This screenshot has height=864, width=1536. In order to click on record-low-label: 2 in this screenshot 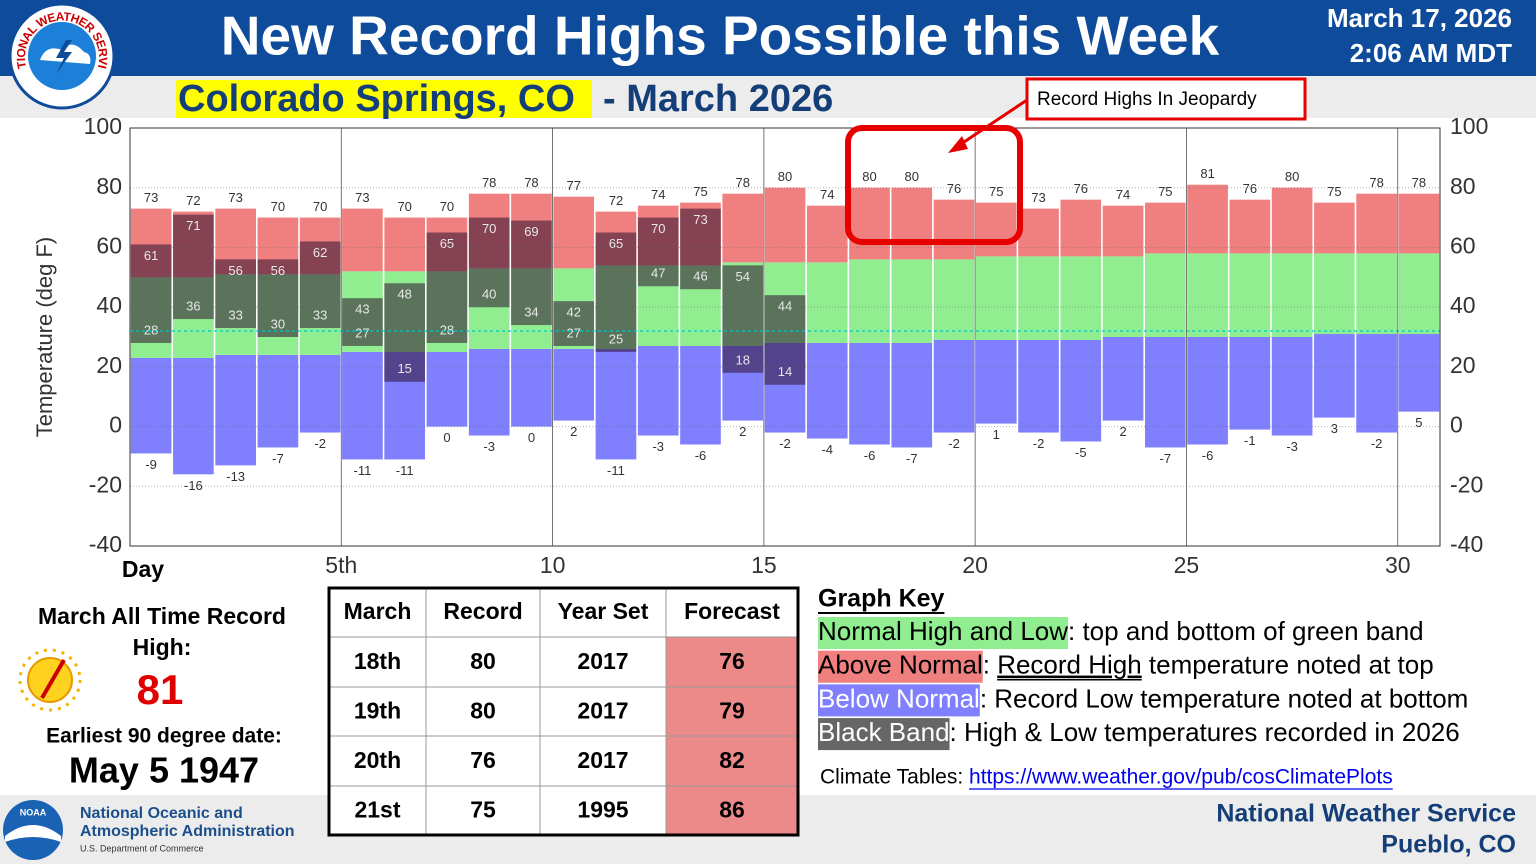, I will do `click(573, 431)`.